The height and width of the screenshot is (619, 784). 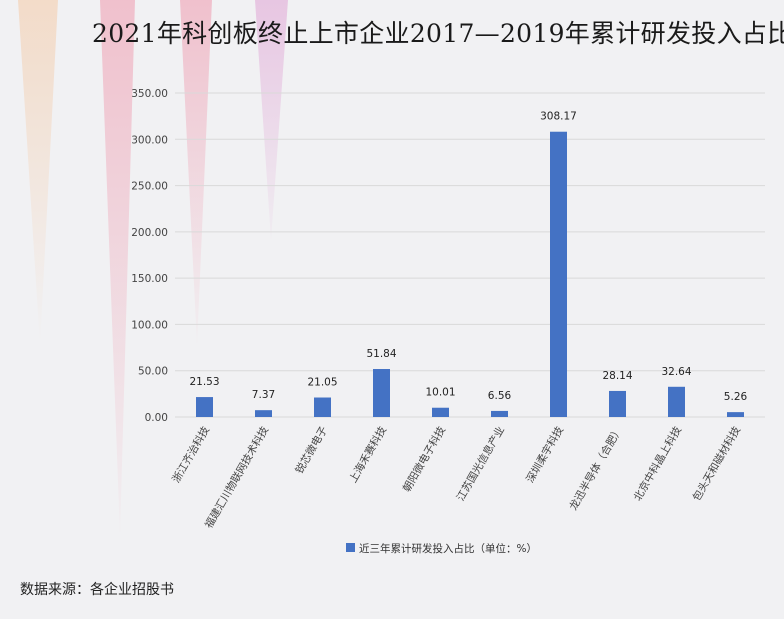 I want to click on legend-swatch, so click(x=350, y=547).